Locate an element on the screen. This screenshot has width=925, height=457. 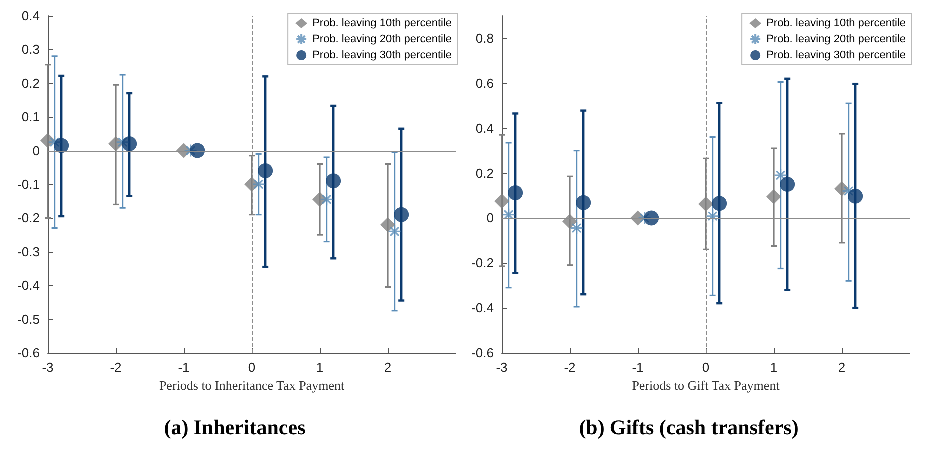
x-axis-title: Periods to Inheritance Tax Payment is located at coordinates (252, 385).